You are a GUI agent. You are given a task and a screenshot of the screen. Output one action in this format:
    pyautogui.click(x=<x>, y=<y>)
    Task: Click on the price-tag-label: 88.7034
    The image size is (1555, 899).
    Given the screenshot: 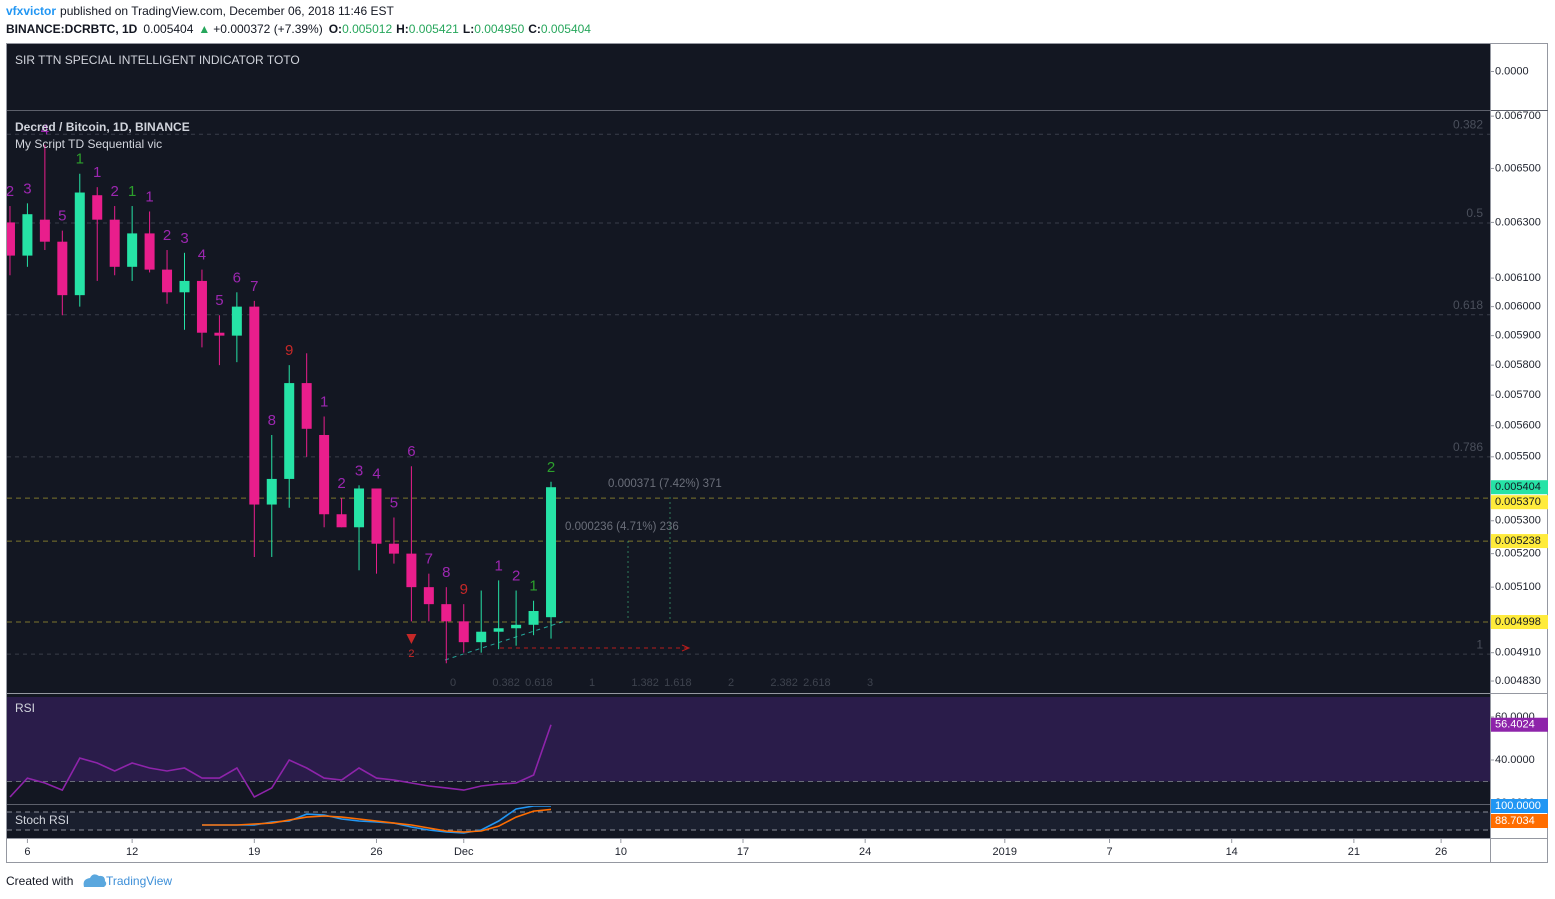 What is the action you would take?
    pyautogui.click(x=1515, y=821)
    